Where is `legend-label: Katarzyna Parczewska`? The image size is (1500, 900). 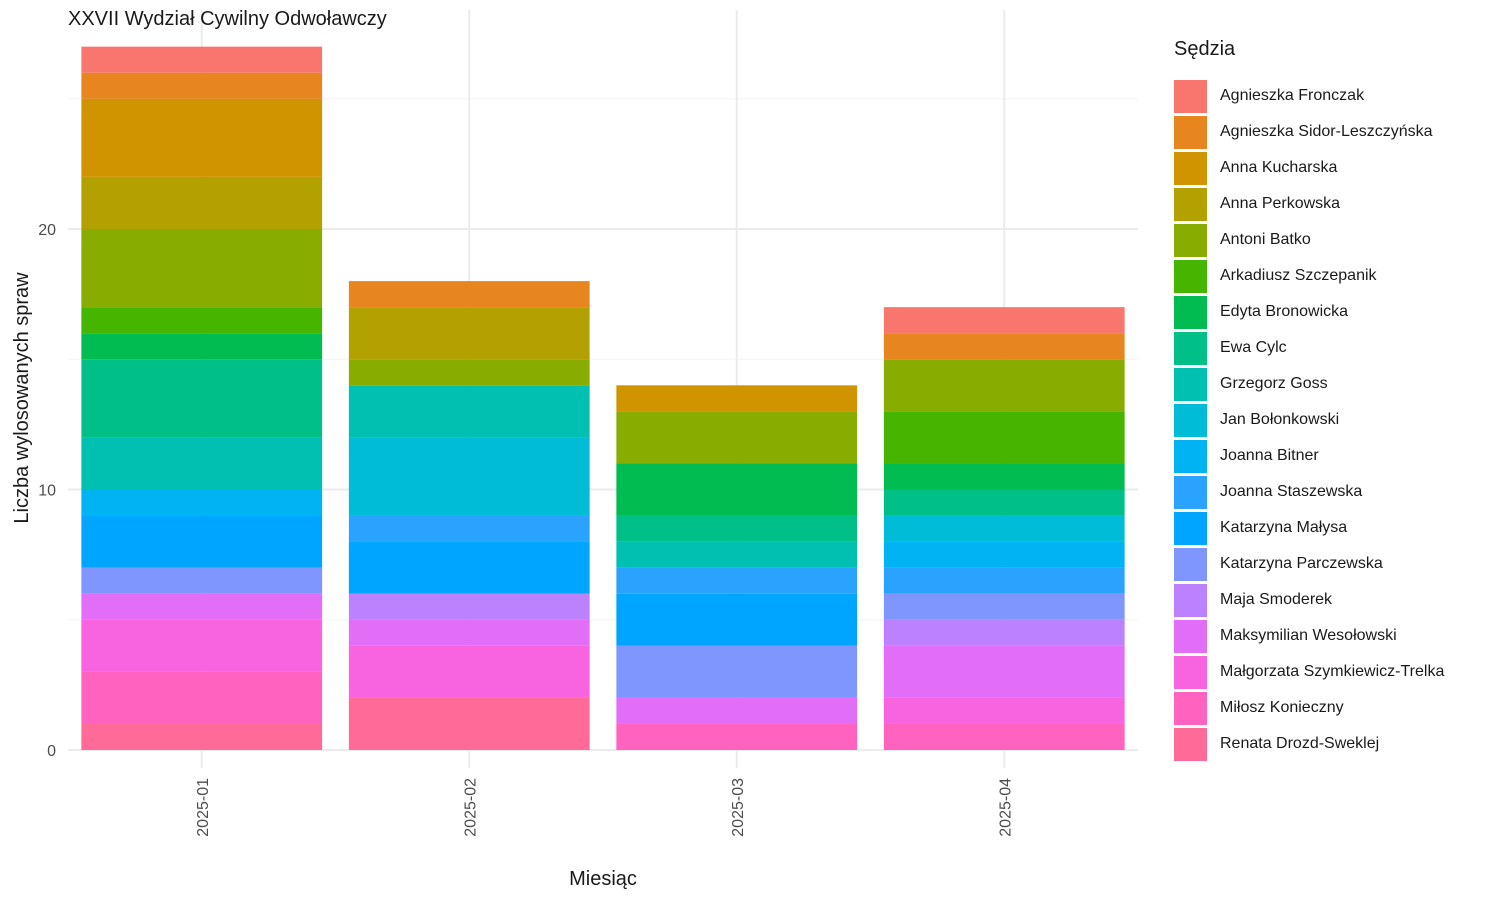
legend-label: Katarzyna Parczewska is located at coordinates (1301, 563).